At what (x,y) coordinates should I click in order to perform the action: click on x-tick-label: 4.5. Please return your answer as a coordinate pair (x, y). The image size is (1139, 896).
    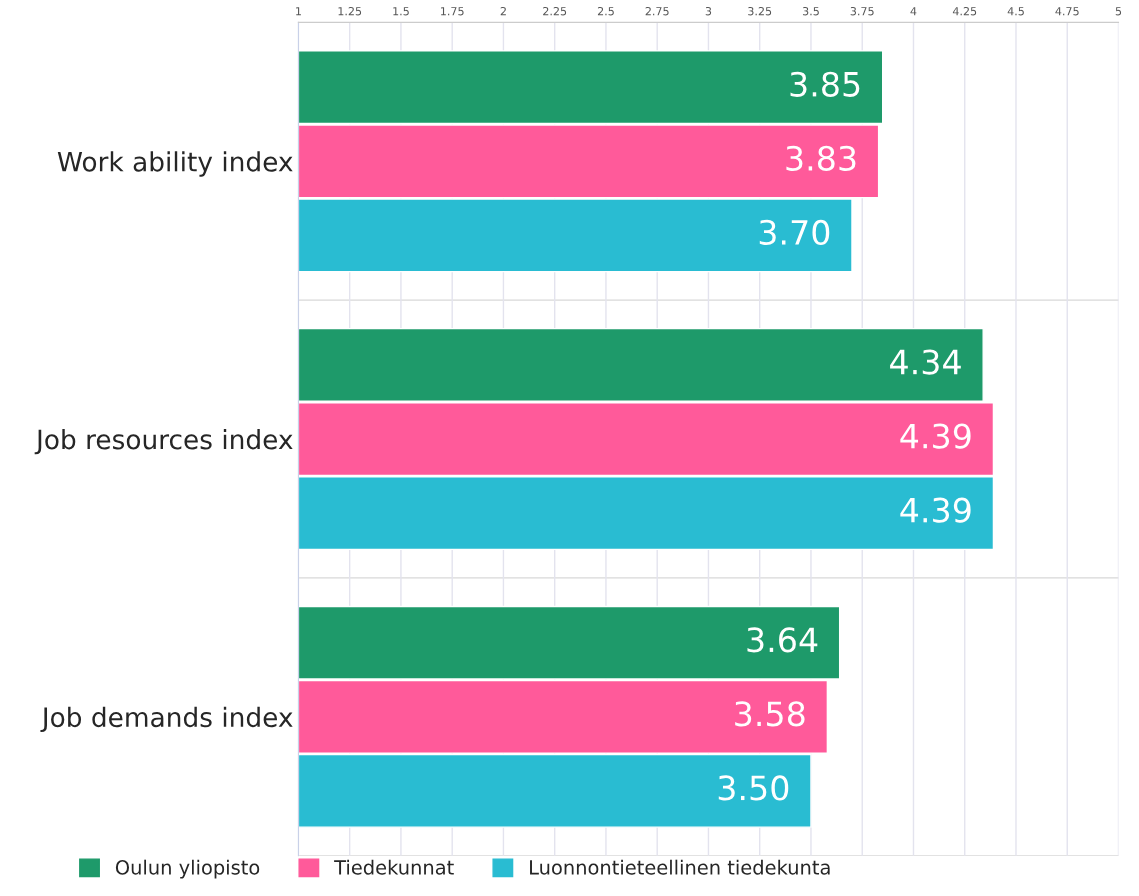
    Looking at the image, I should click on (1015, 11).